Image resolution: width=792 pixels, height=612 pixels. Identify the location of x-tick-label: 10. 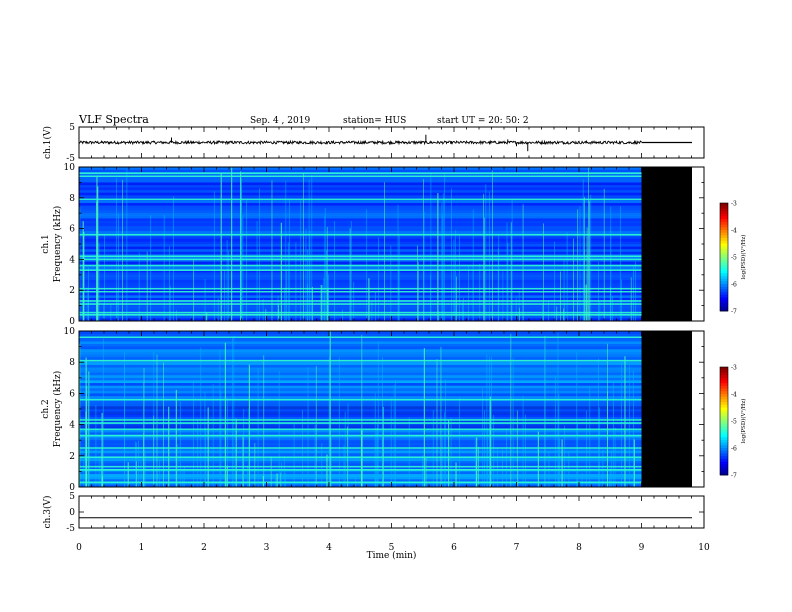
(704, 548).